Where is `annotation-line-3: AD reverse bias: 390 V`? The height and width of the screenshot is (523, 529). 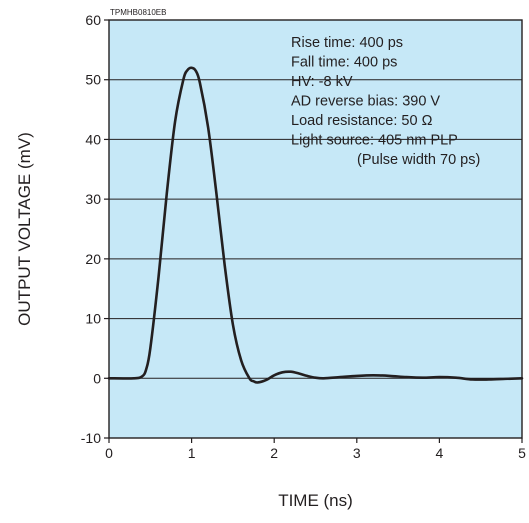
annotation-line-3: AD reverse bias: 390 V is located at coordinates (365, 102).